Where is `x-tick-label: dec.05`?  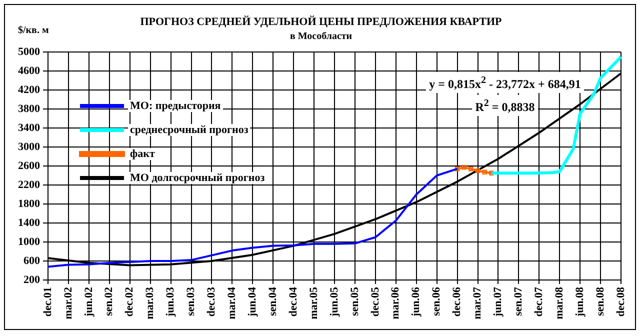
x-tick-label: dec.05 is located at coordinates (375, 301).